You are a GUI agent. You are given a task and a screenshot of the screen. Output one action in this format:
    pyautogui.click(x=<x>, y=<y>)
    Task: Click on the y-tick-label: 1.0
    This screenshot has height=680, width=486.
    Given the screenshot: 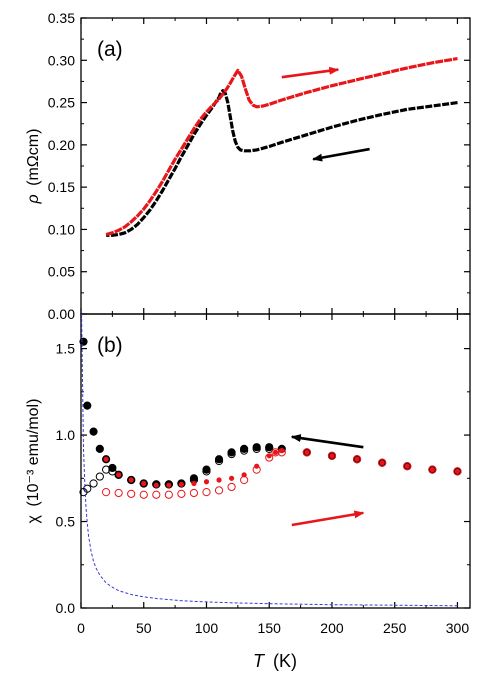 What is the action you would take?
    pyautogui.click(x=66, y=435)
    